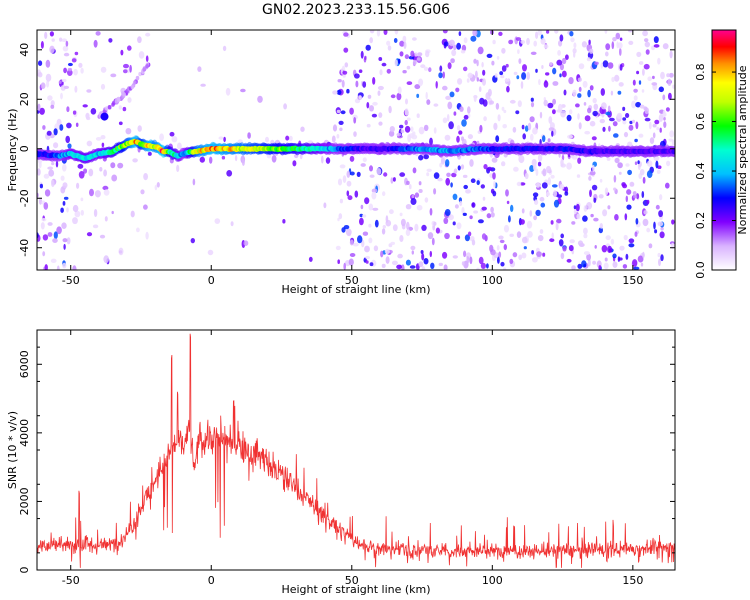  What do you see at coordinates (700, 270) in the screenshot?
I see `colorbar-tick-label: 0.0` at bounding box center [700, 270].